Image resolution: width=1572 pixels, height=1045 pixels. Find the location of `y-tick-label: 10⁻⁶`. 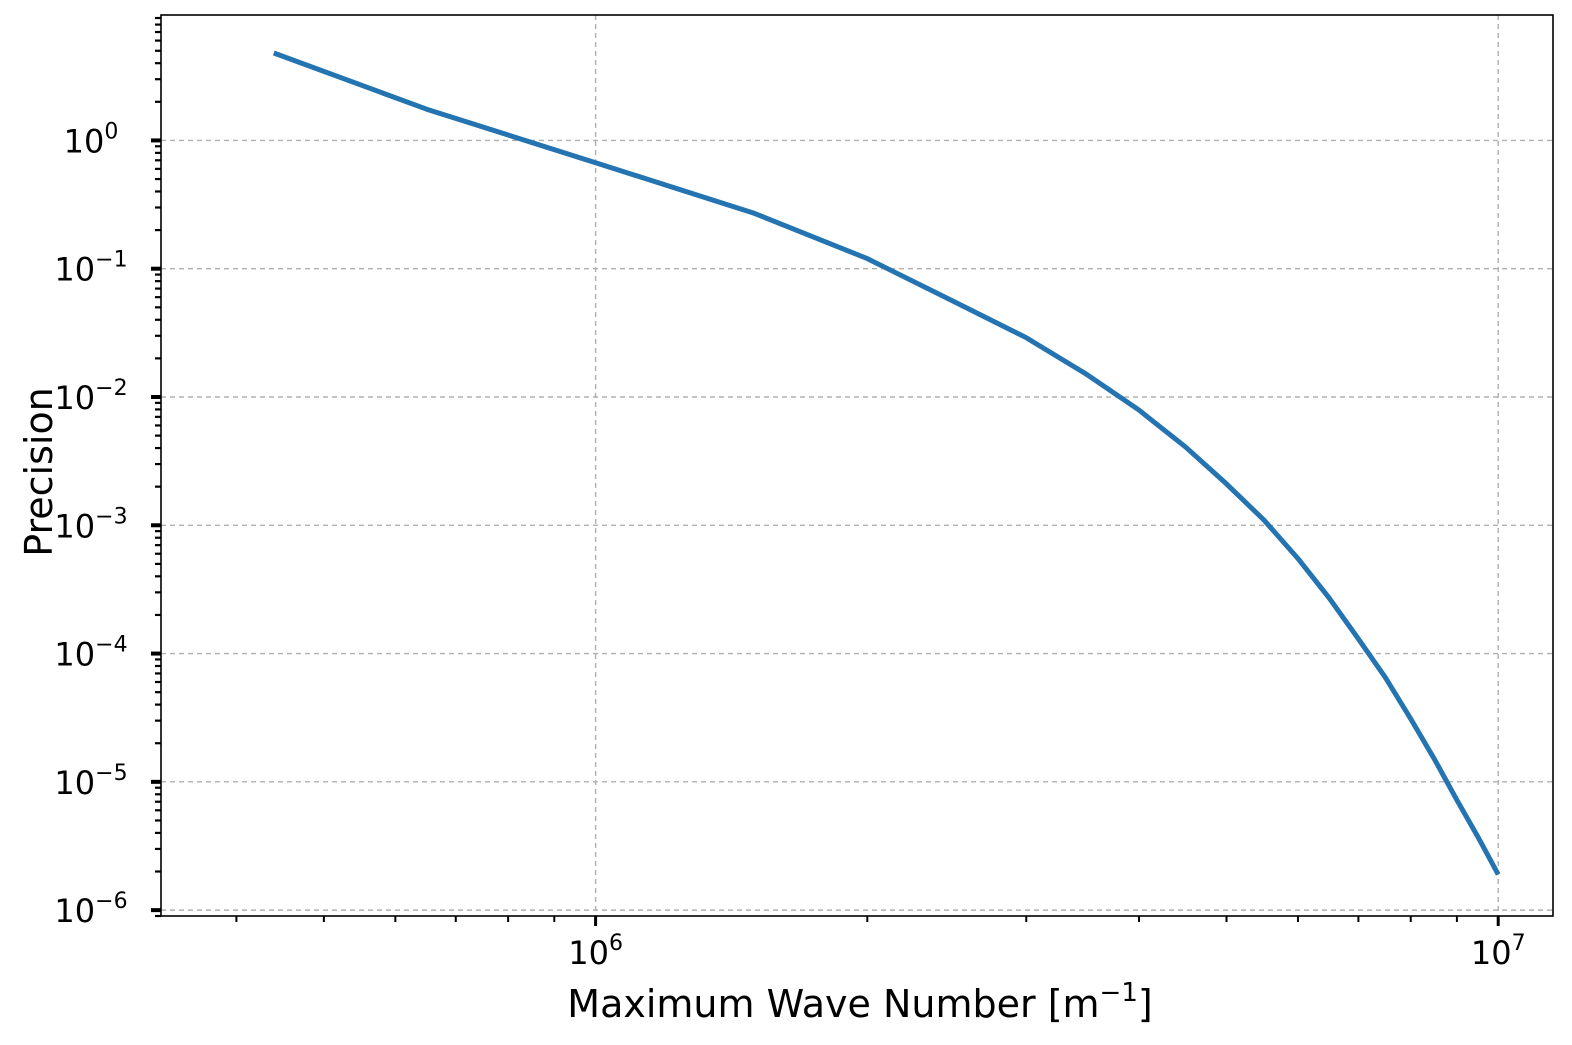

y-tick-label: 10⁻⁶ is located at coordinates (90, 909).